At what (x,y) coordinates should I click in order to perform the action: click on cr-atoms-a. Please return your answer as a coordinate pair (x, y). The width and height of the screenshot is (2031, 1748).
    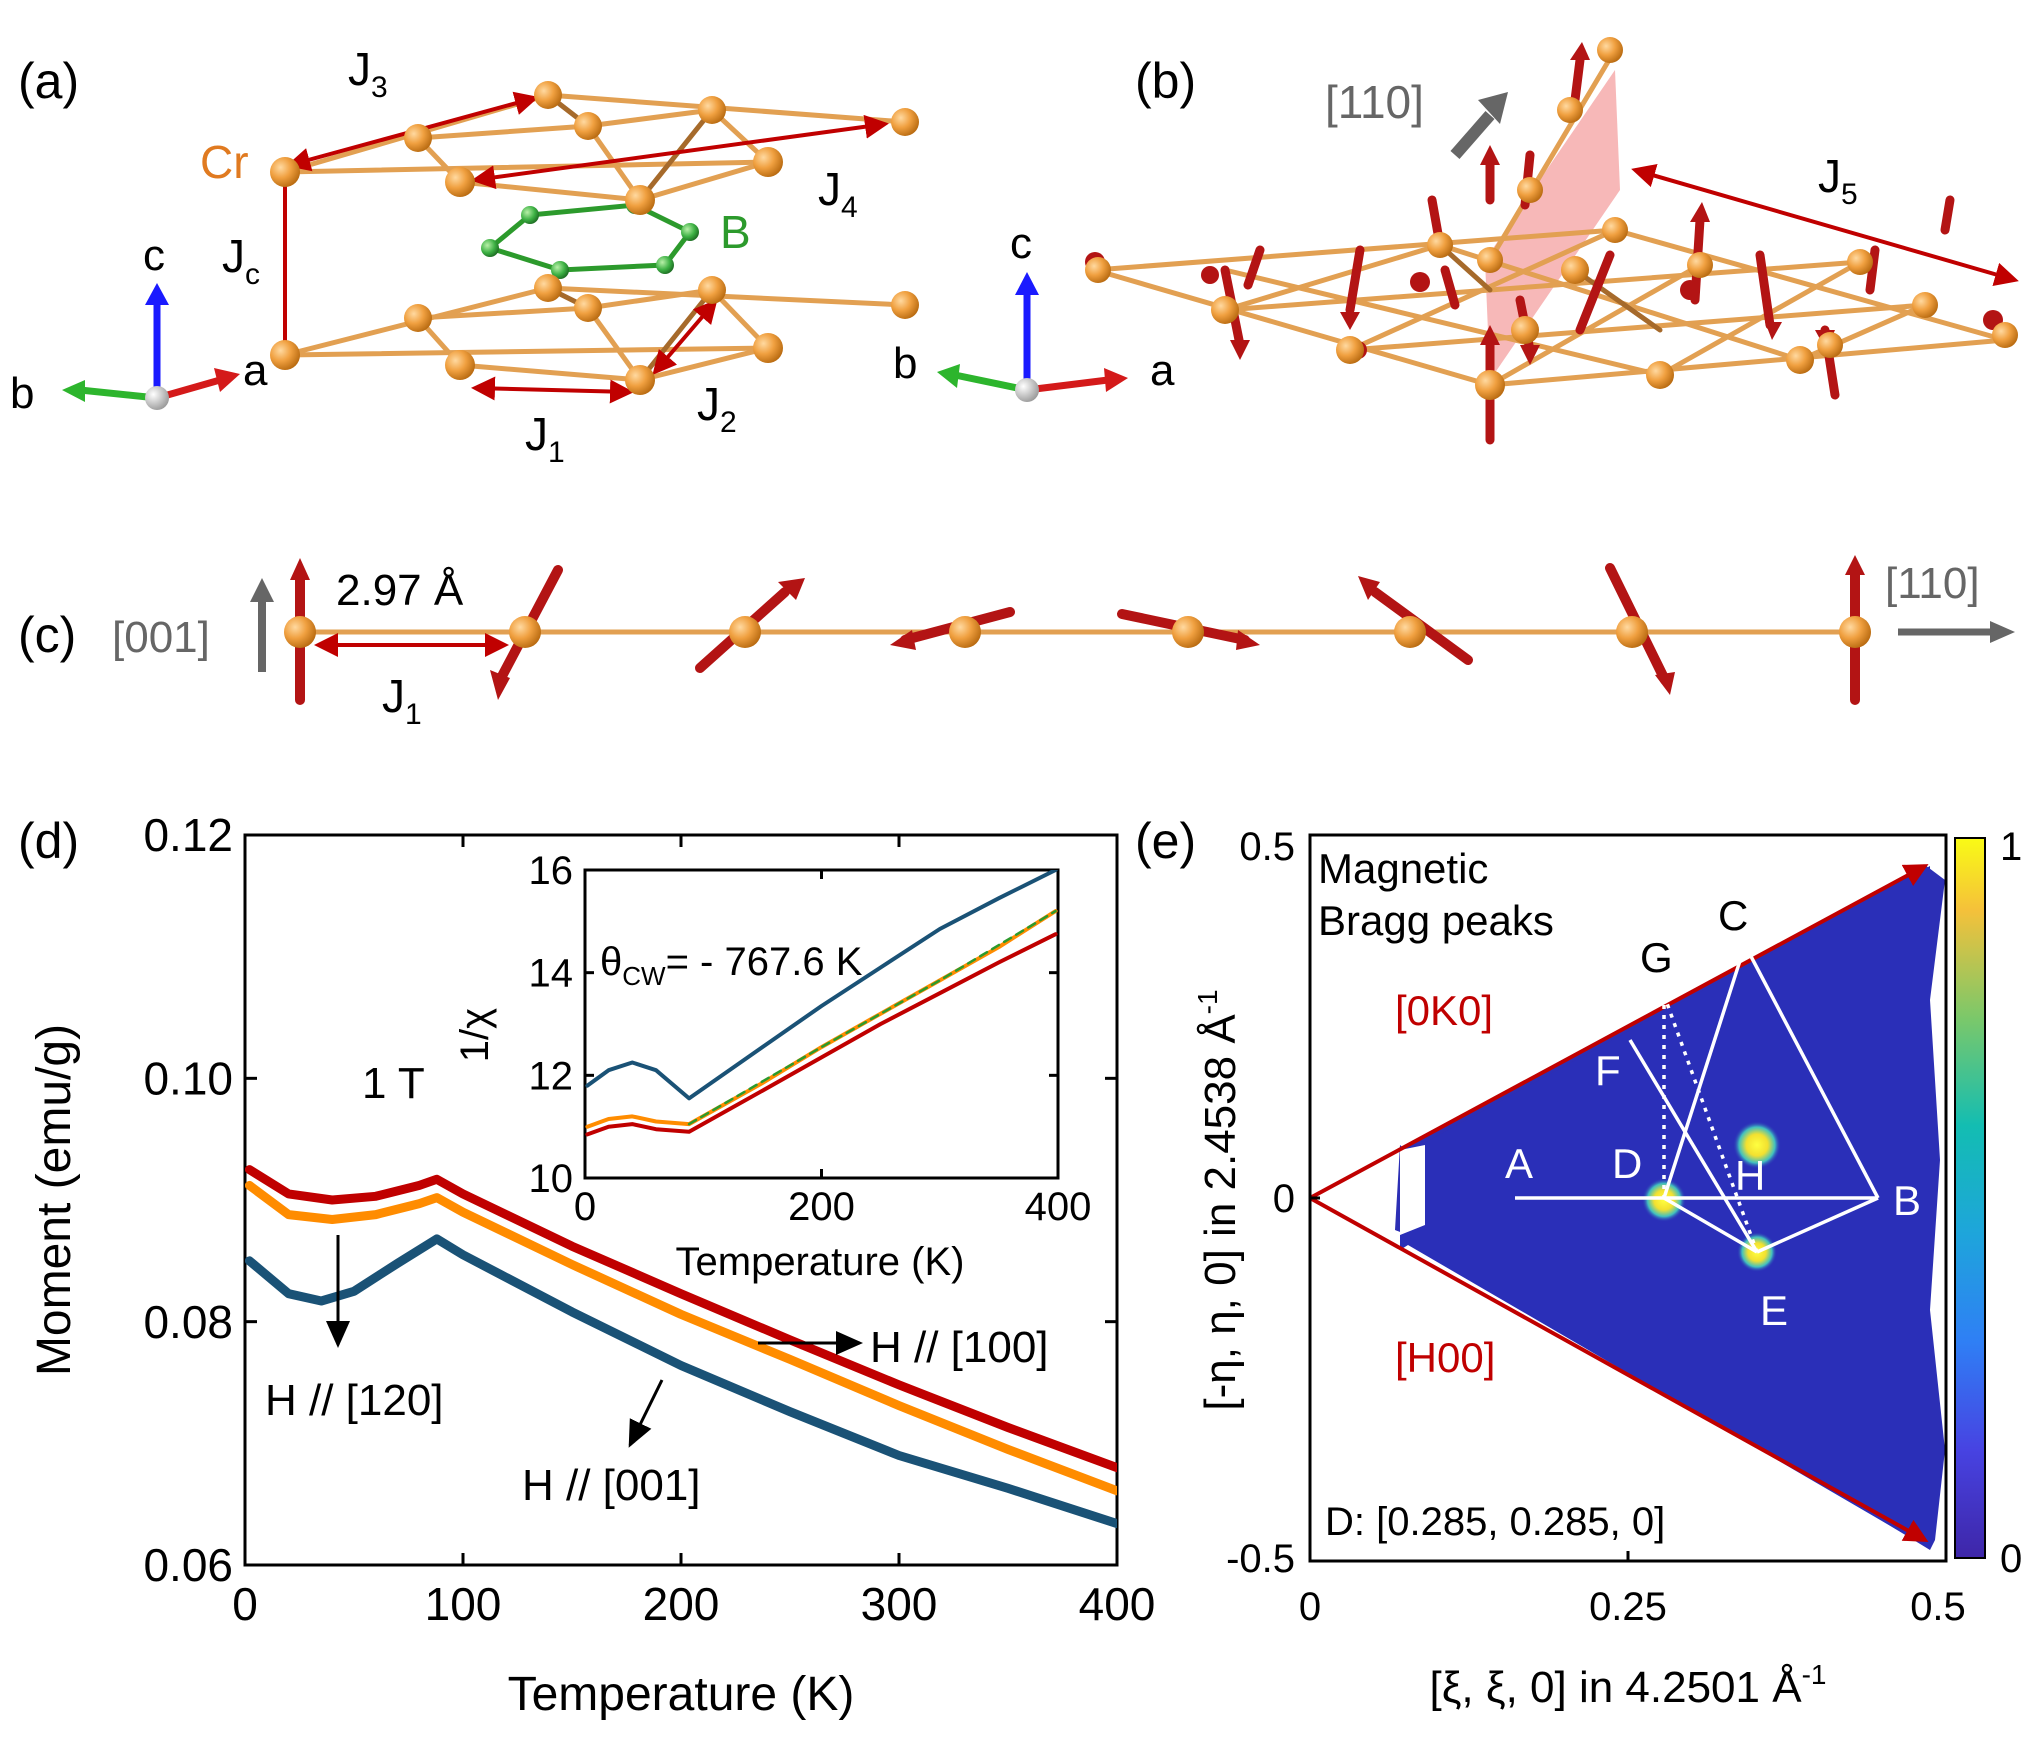
    Looking at the image, I should click on (594, 238).